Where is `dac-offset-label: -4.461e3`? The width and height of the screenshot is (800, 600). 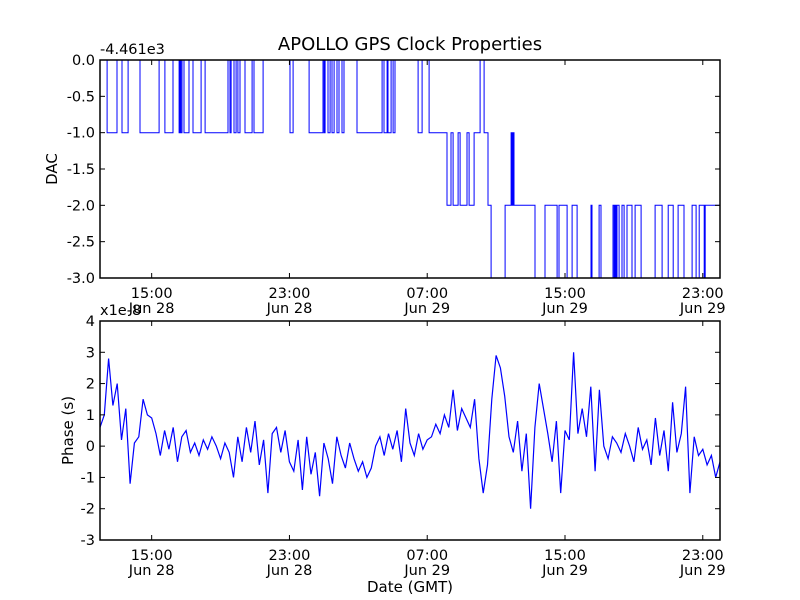
dac-offset-label: -4.461e3 is located at coordinates (132, 50).